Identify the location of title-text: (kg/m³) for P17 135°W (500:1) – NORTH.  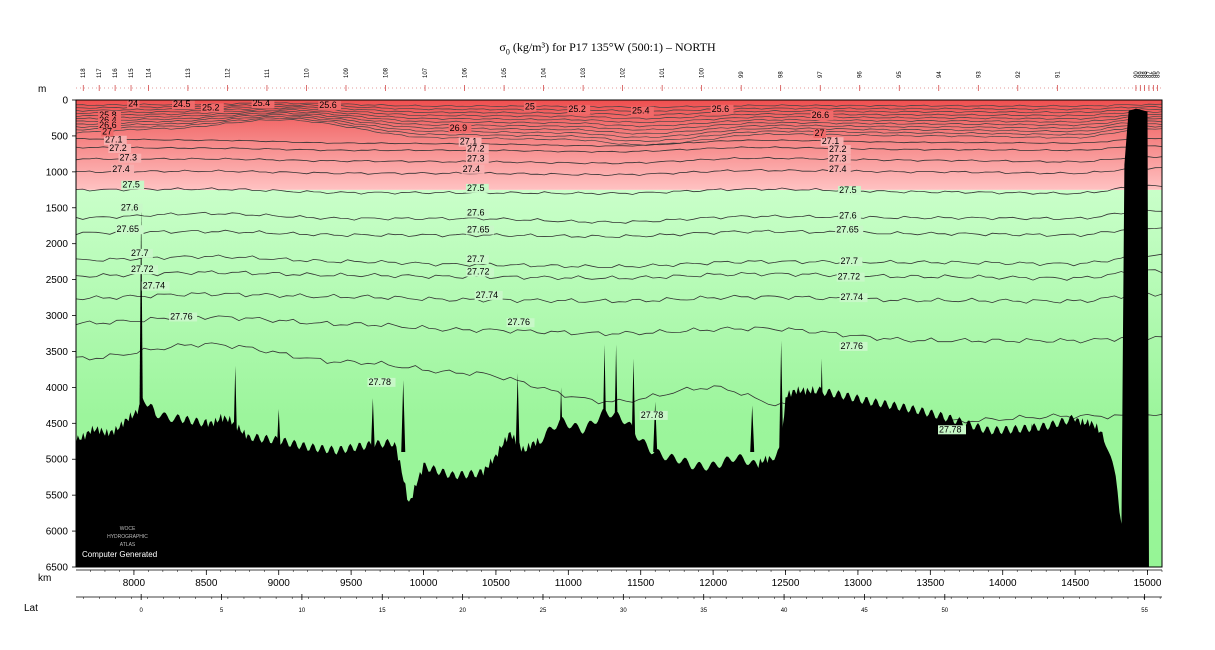
(612, 47).